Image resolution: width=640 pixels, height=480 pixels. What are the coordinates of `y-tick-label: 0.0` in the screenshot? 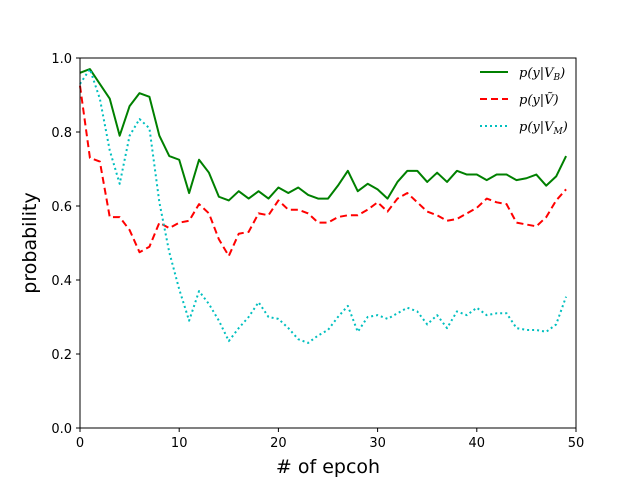 It's located at (61, 429).